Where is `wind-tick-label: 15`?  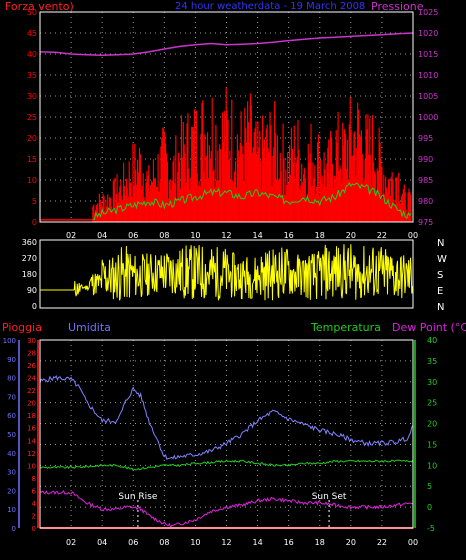
wind-tick-label: 15 is located at coordinates (32, 159).